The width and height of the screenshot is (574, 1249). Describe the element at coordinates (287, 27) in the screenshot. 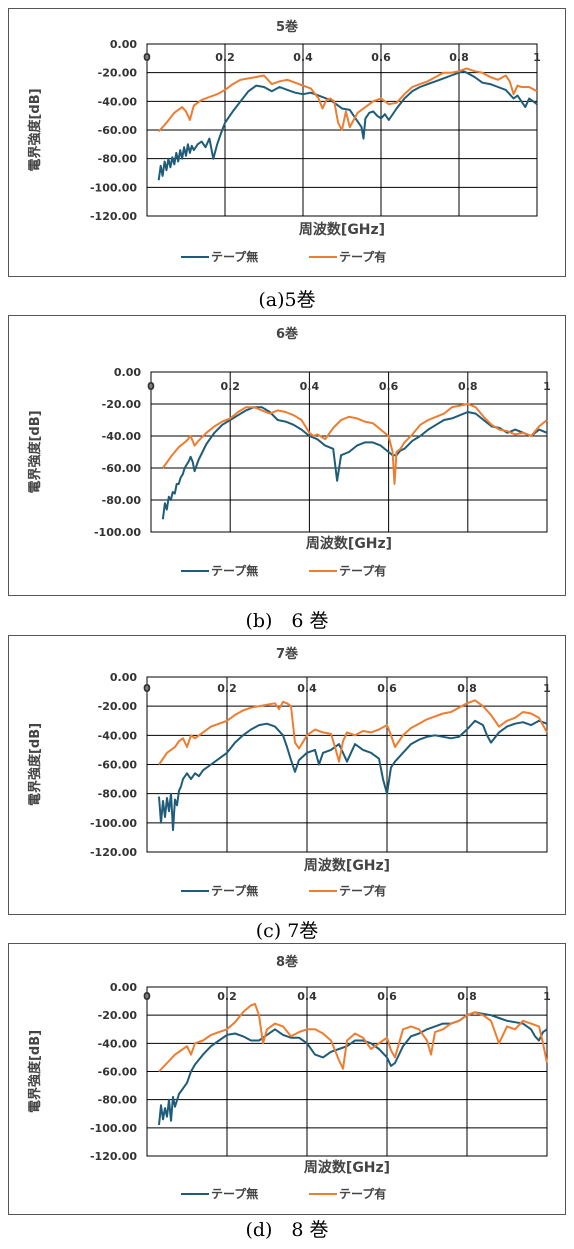

I see `chart-title: 5巻` at that location.